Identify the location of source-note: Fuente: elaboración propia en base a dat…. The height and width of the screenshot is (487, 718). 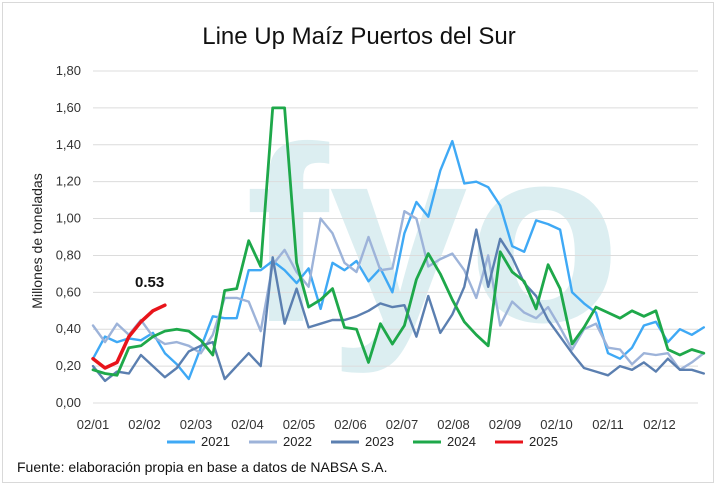
(202, 467).